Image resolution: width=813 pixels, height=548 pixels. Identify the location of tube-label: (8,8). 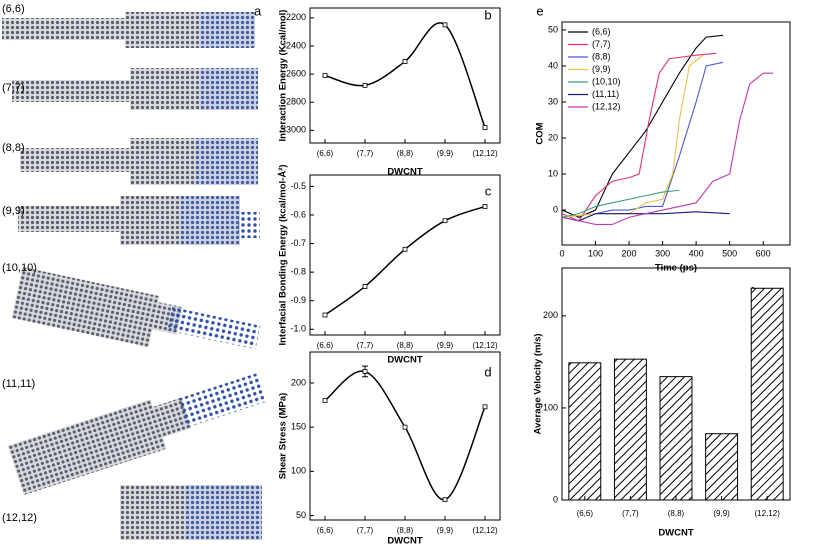
(13, 148).